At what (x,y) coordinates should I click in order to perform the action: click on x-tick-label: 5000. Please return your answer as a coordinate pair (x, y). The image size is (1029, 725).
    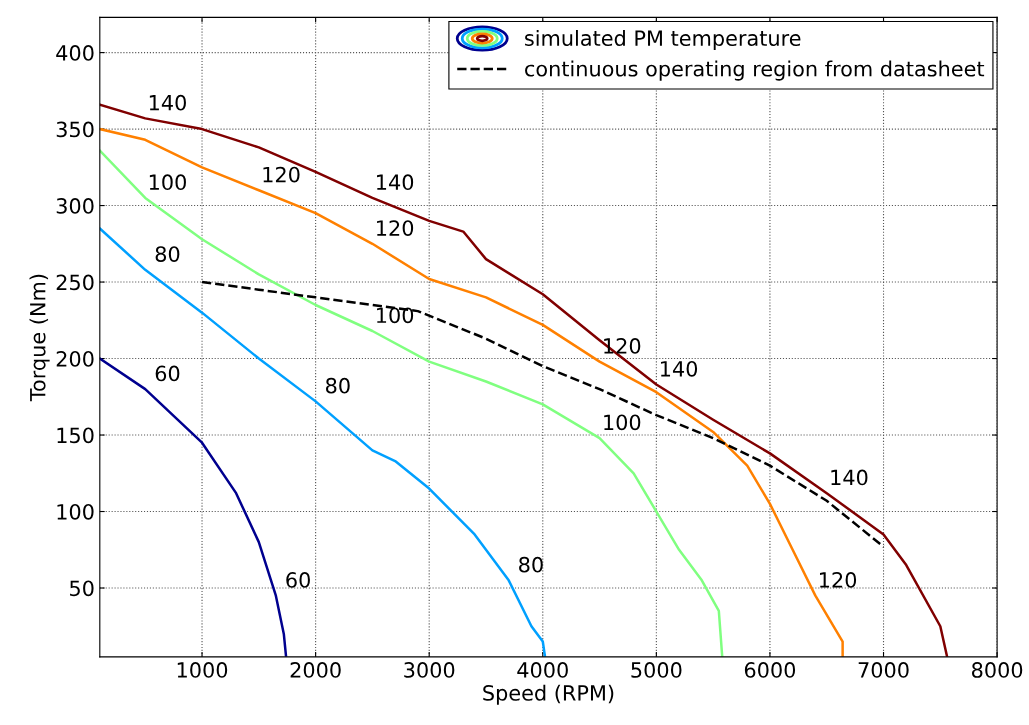
    Looking at the image, I should click on (656, 670).